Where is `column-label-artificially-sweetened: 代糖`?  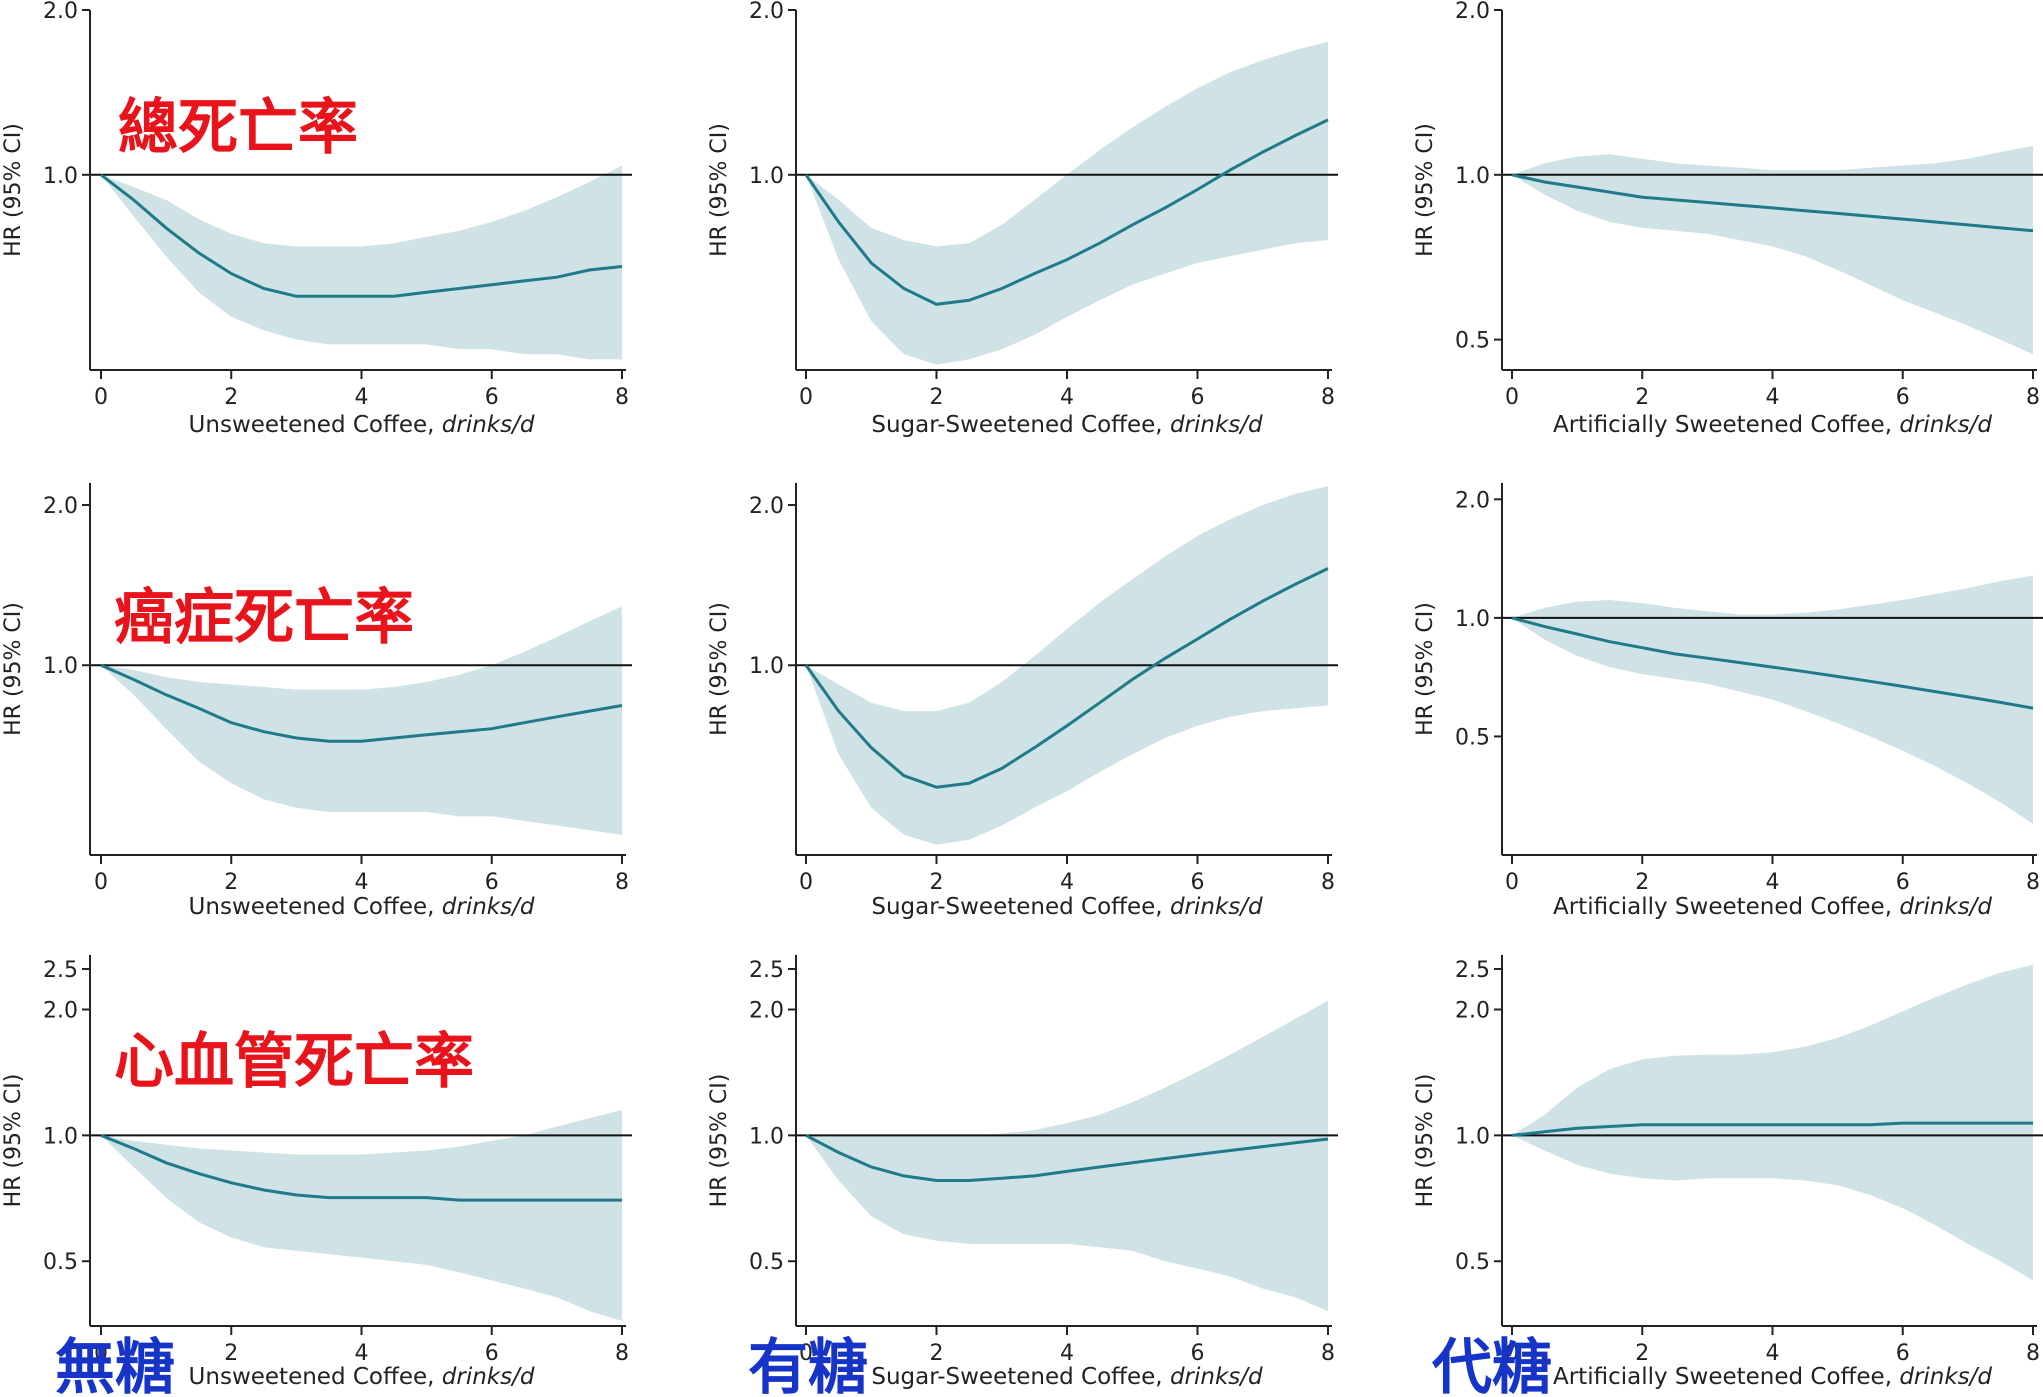 column-label-artificially-sweetened: 代糖 is located at coordinates (1491, 1365).